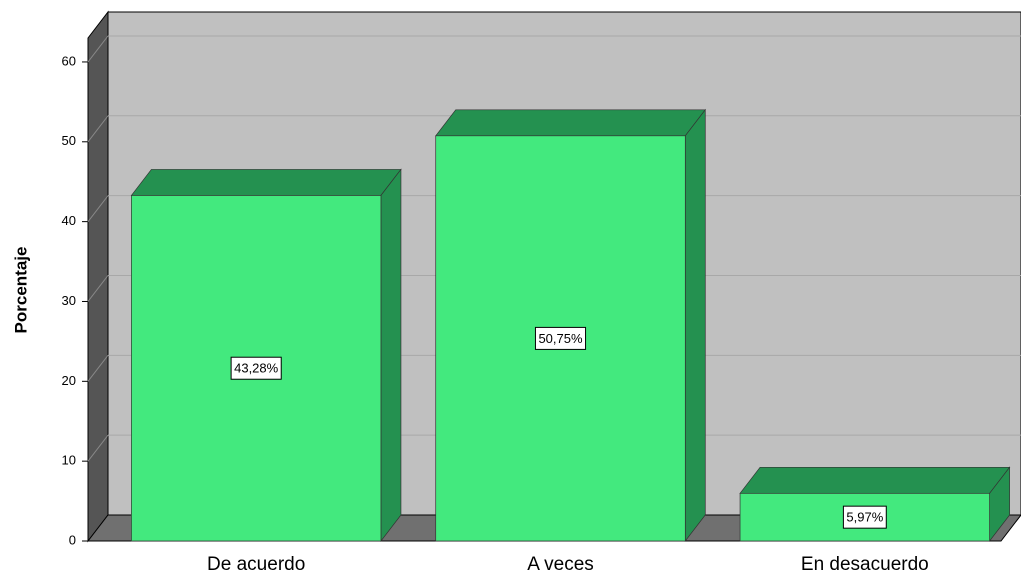  What do you see at coordinates (69, 140) in the screenshot?
I see `y-tick-label: 50` at bounding box center [69, 140].